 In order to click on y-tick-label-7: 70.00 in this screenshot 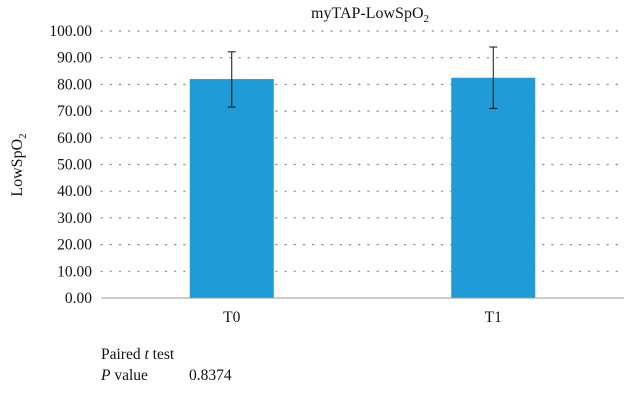, I will do `click(74, 111)`.